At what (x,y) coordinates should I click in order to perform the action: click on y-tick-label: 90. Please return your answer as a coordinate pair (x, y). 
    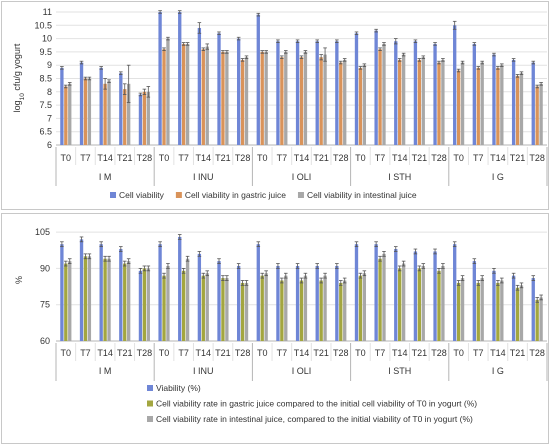
    Looking at the image, I should click on (45, 268).